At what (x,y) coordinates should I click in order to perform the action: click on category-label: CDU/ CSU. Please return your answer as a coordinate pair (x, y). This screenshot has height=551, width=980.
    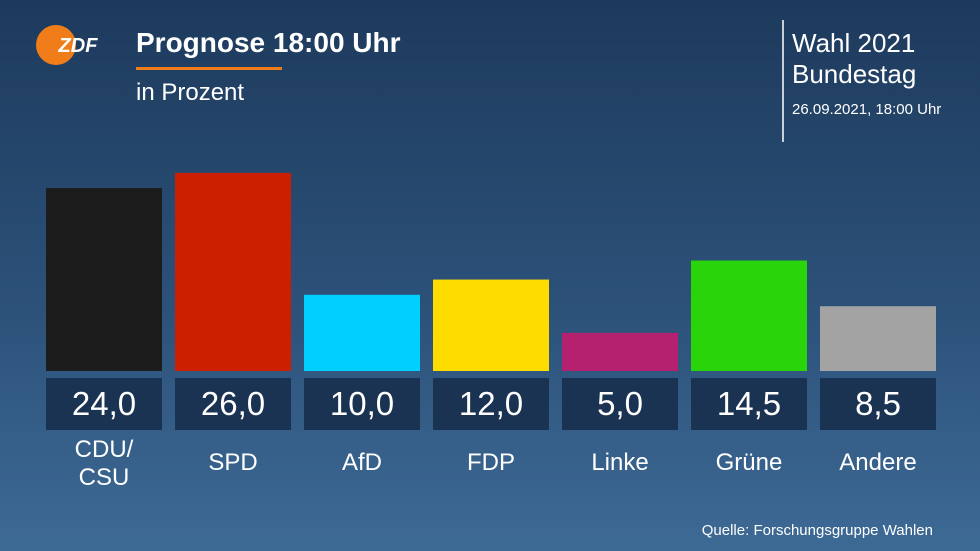
    Looking at the image, I should click on (104, 463).